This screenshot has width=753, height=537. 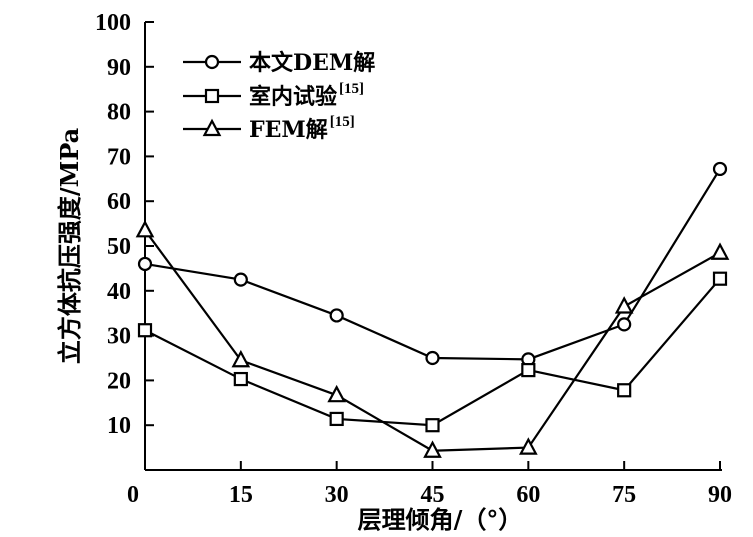 I want to click on y-tick-label: 90, so click(x=119, y=68).